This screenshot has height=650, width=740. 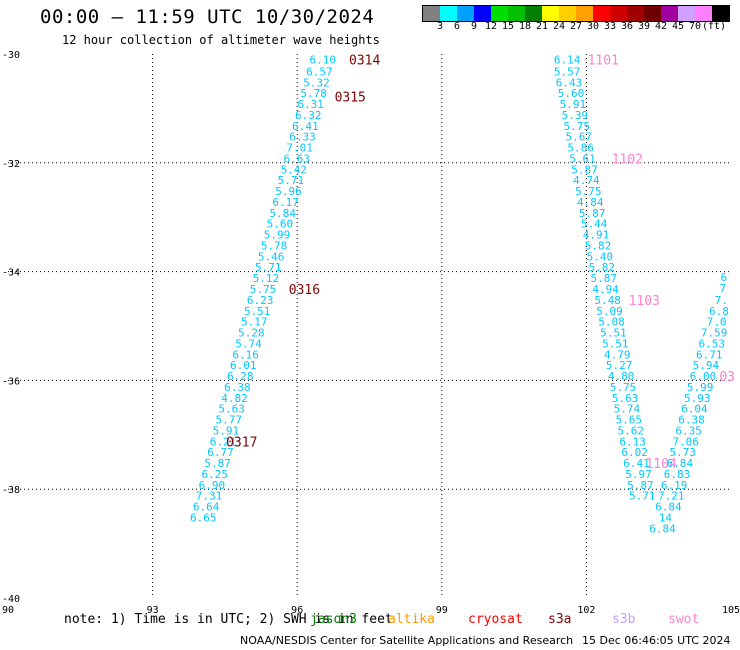 I want to click on data-point-label: 6.38, so click(x=691, y=420).